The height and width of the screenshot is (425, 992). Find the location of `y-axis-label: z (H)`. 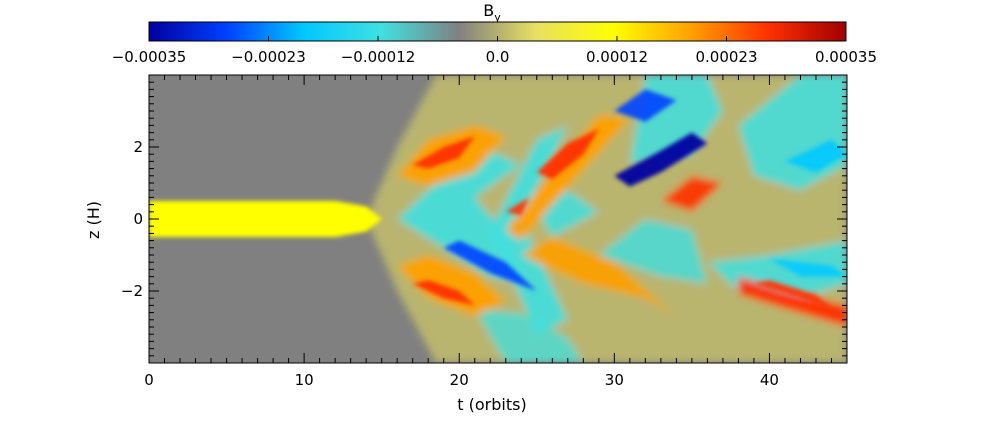

y-axis-label: z (H) is located at coordinates (93, 220).